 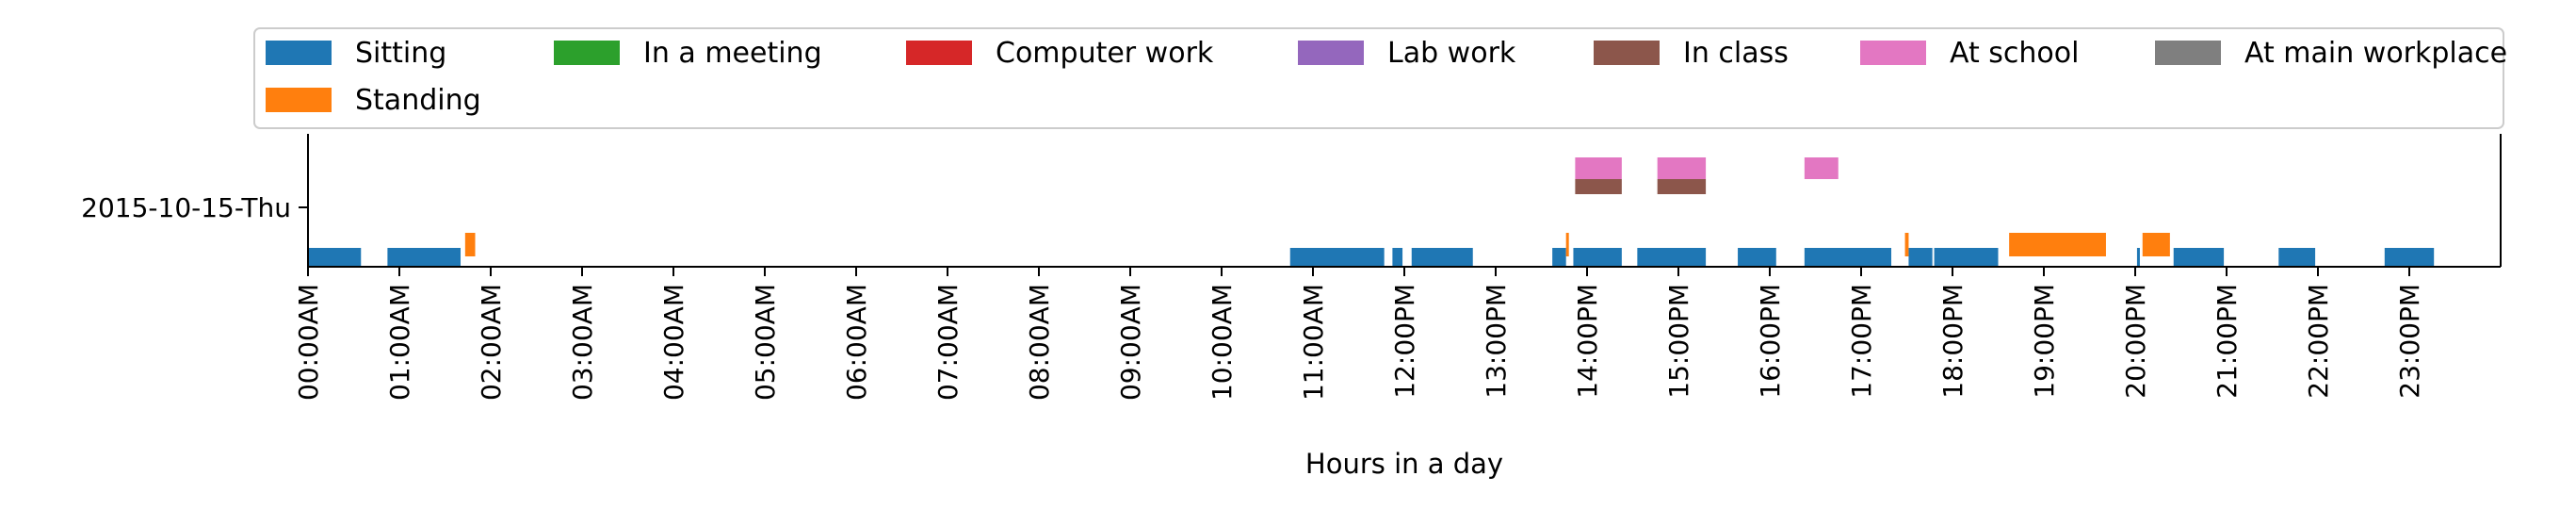 What do you see at coordinates (299, 100) in the screenshot?
I see `legend-swatch-standing` at bounding box center [299, 100].